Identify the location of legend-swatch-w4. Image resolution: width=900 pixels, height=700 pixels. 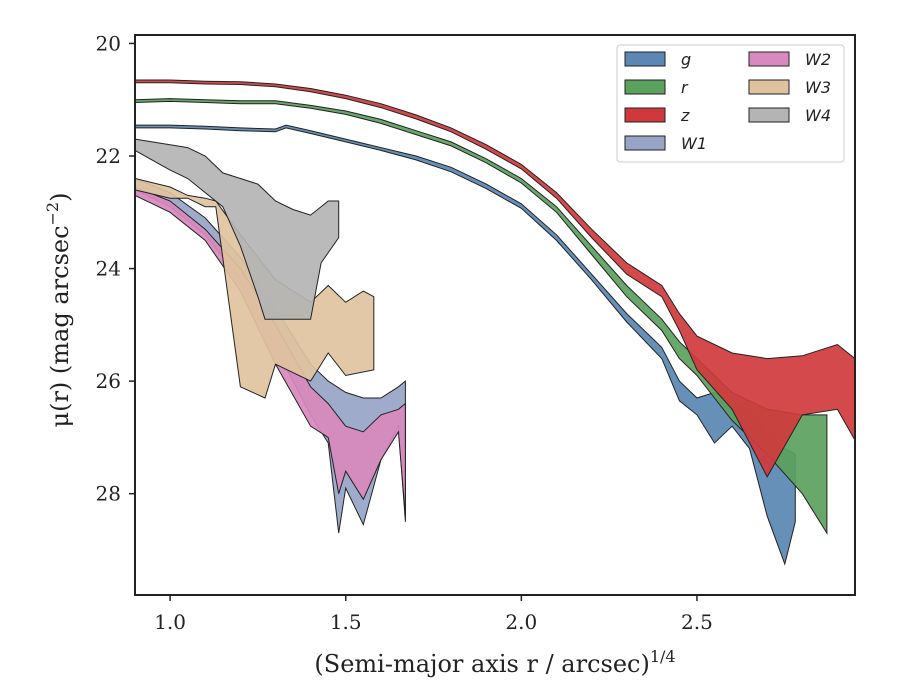
(769, 115).